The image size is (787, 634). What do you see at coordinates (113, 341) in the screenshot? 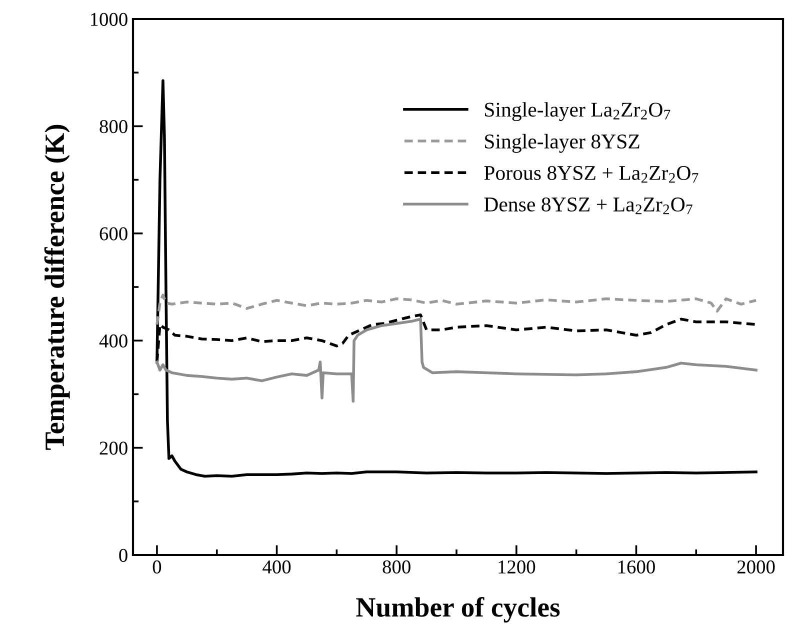
I see `y-tick-label: 400` at bounding box center [113, 341].